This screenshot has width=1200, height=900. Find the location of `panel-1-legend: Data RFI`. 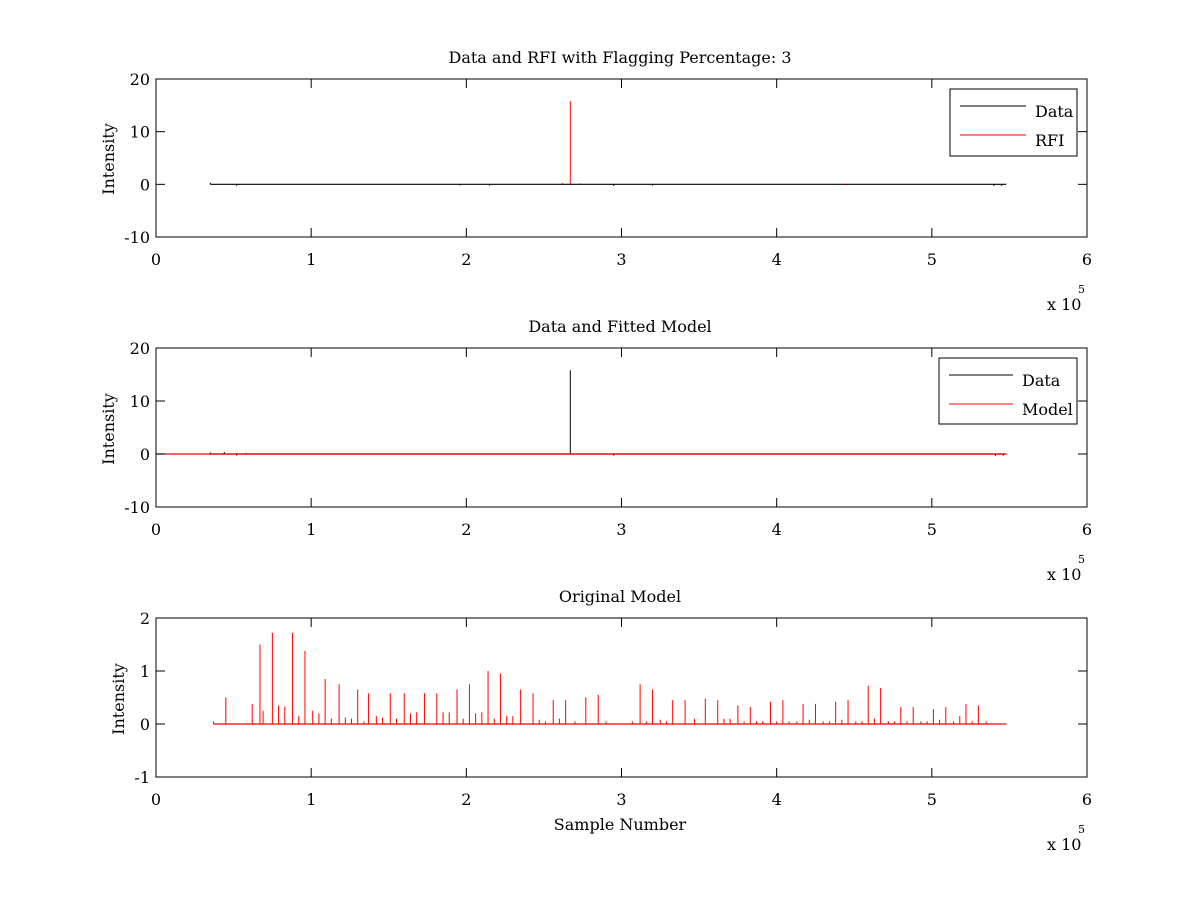

panel-1-legend: Data RFI is located at coordinates (1013, 122).